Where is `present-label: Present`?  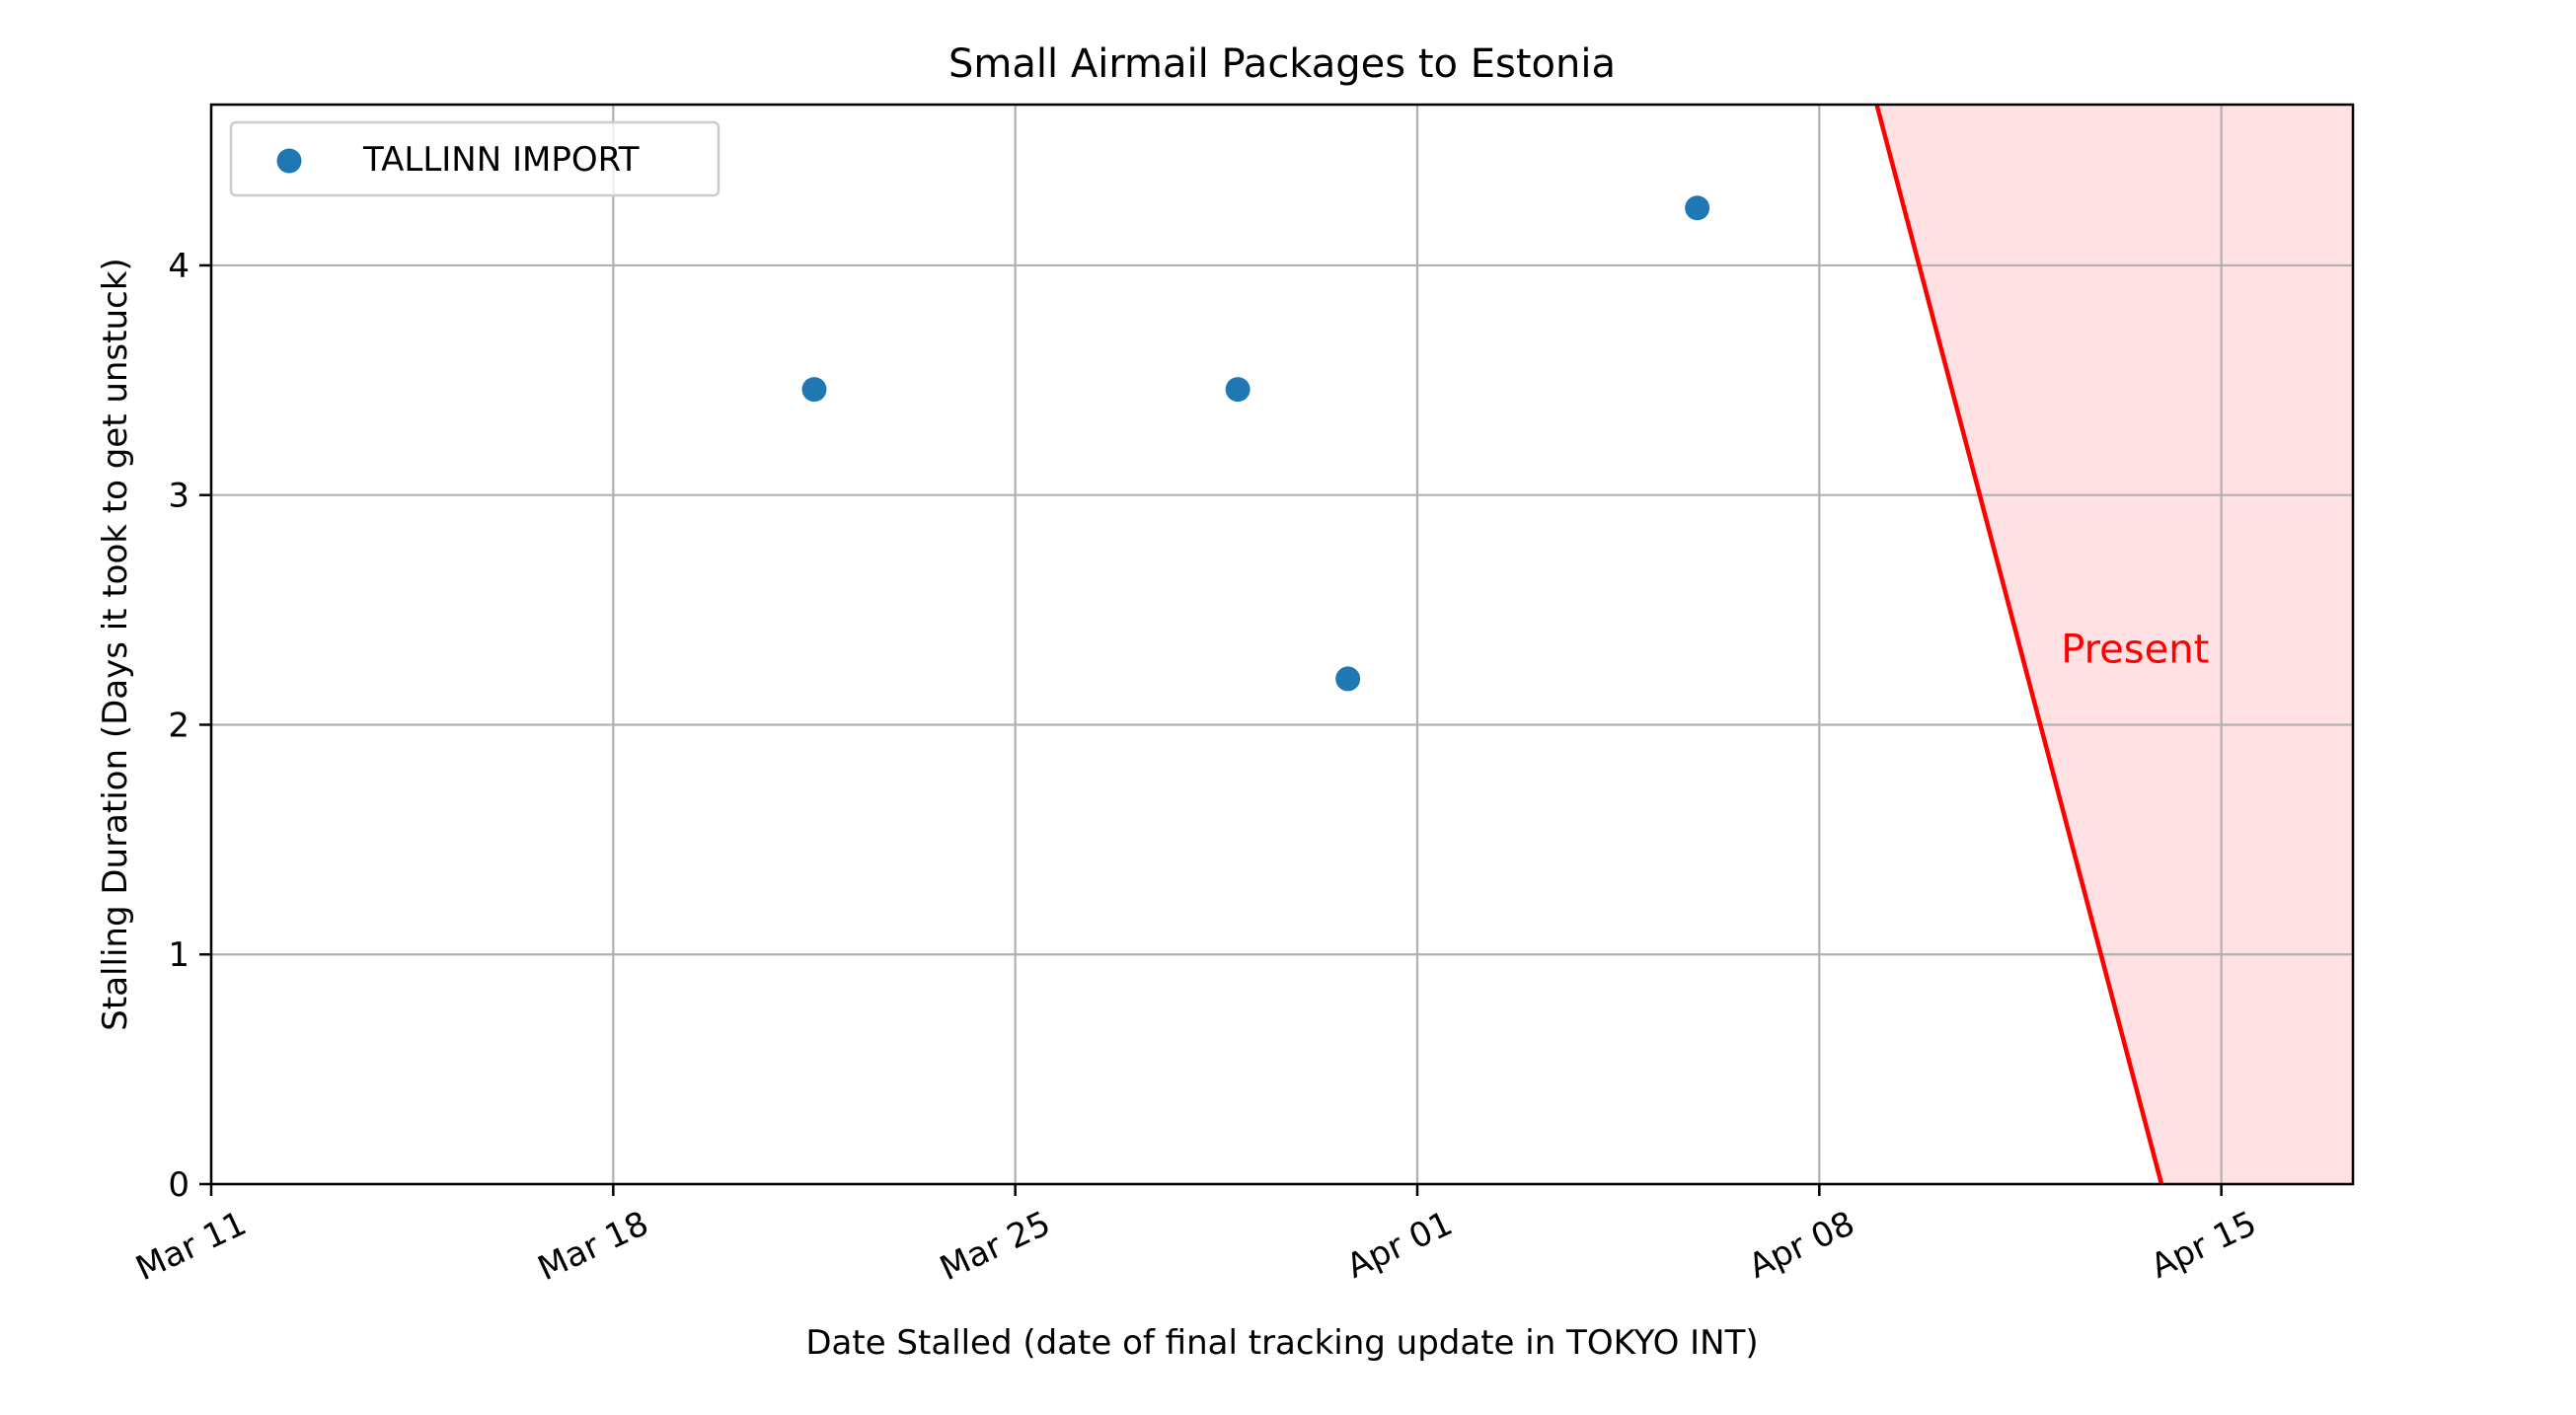
present-label: Present is located at coordinates (2135, 650).